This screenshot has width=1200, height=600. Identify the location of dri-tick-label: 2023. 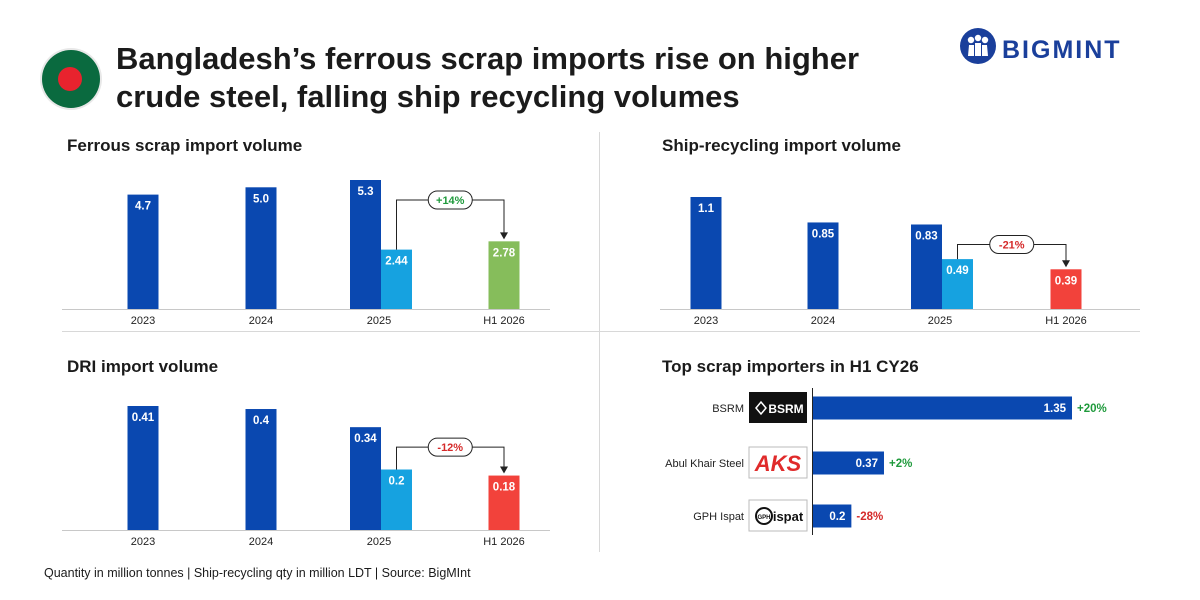
(143, 542).